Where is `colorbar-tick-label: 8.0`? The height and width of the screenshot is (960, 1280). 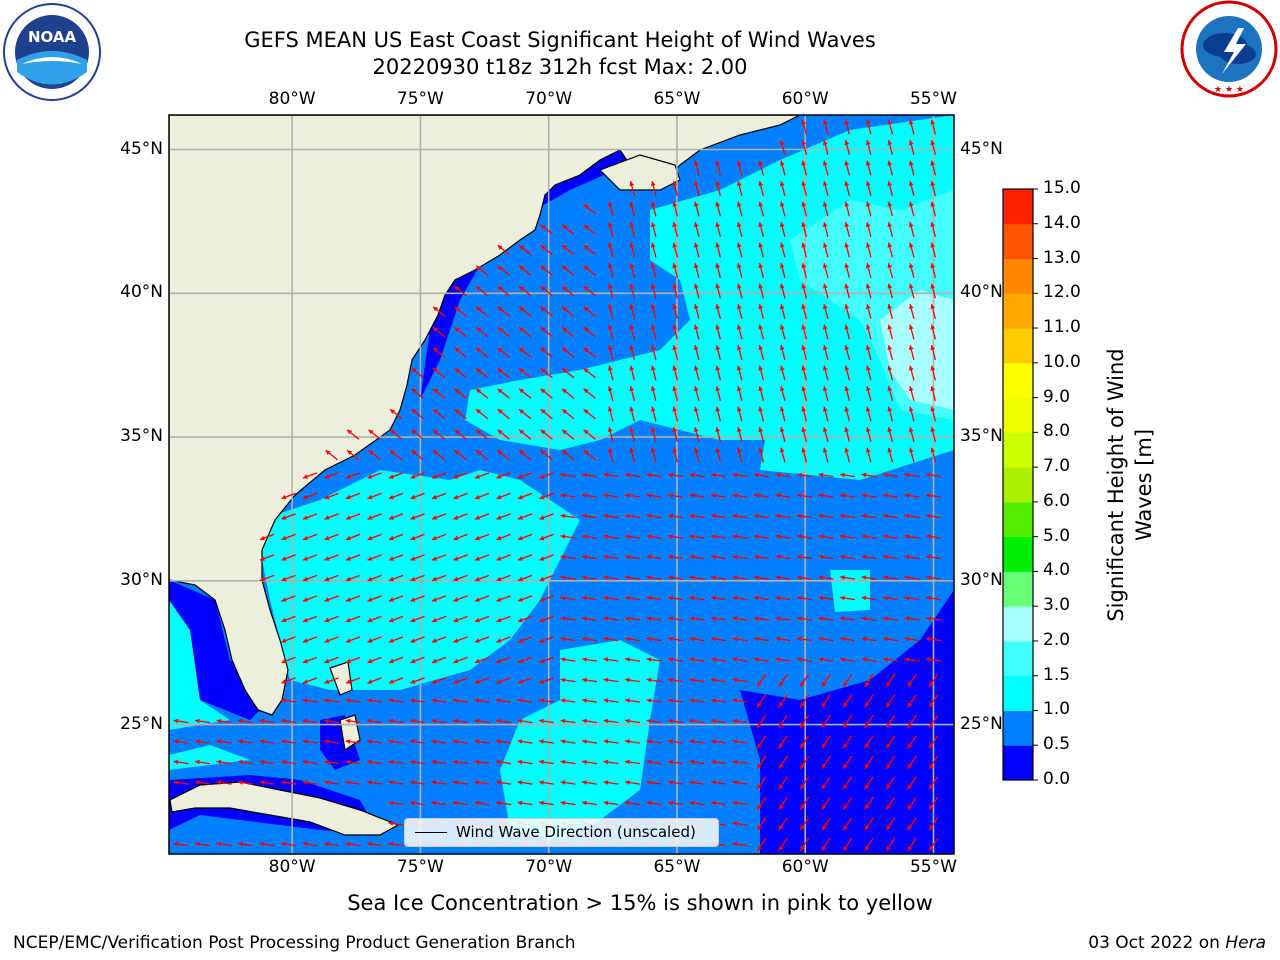
colorbar-tick-label: 8.0 is located at coordinates (1057, 431).